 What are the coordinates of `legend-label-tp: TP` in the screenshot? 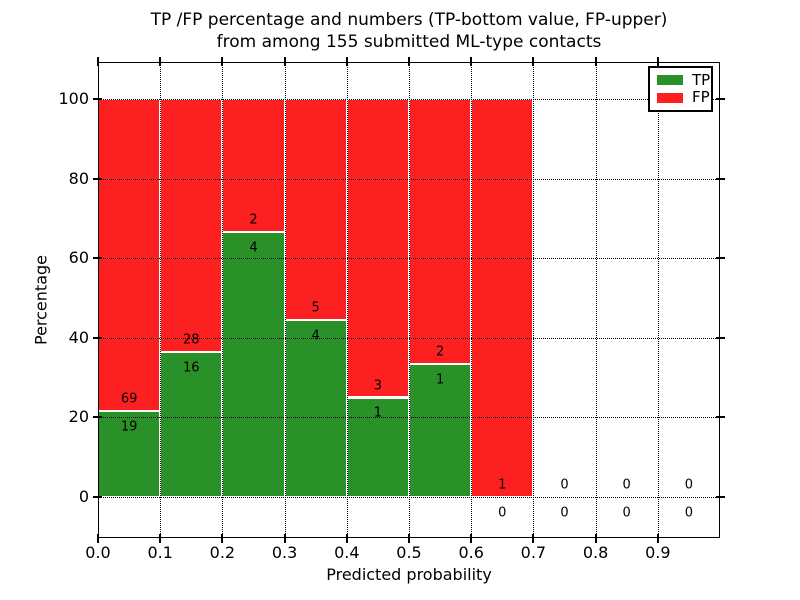 It's located at (701, 79).